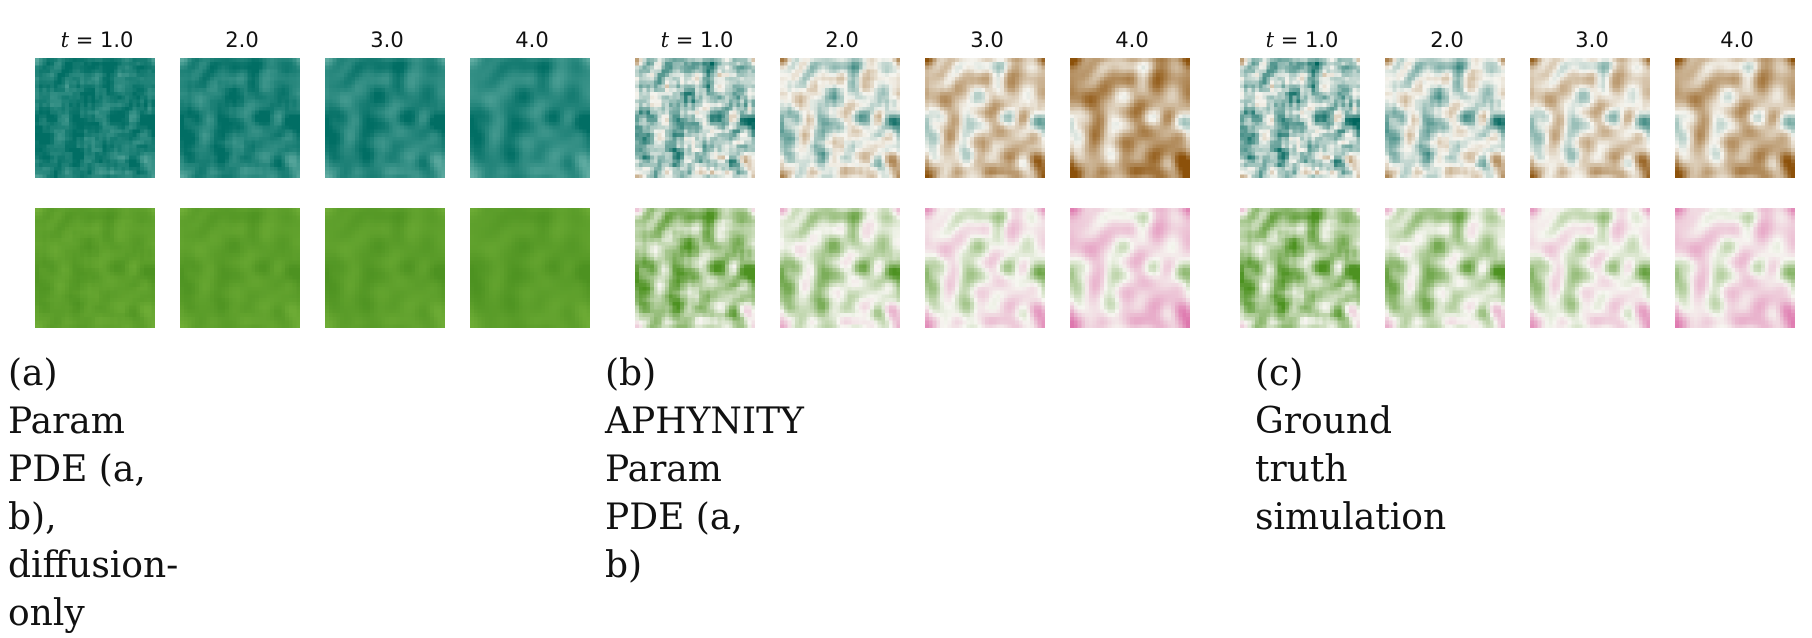  I want to click on caption-a: (a) Param PDE (a, b), diffusion- only, so click(93, 494).